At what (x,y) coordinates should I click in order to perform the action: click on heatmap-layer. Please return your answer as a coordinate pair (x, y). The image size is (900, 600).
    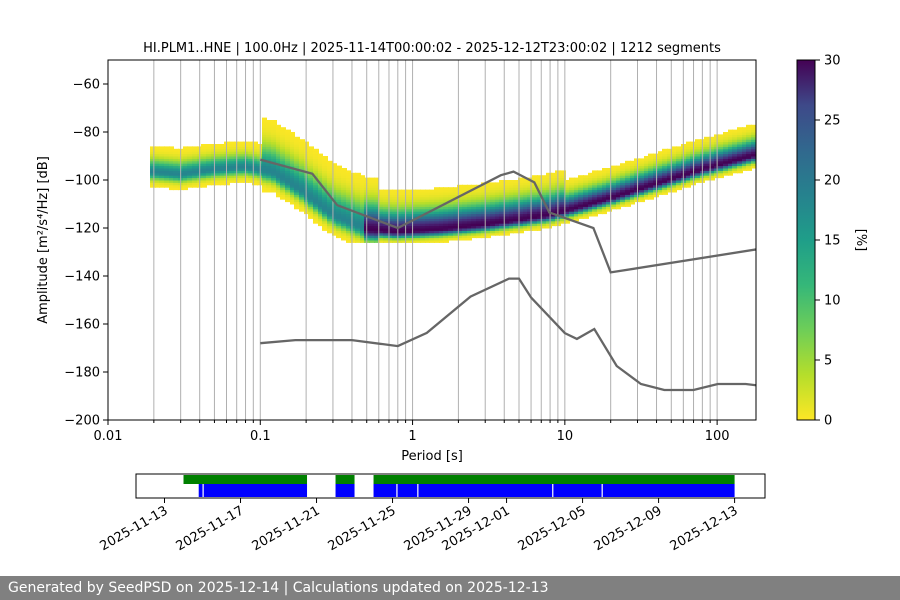
    Looking at the image, I should click on (453, 180).